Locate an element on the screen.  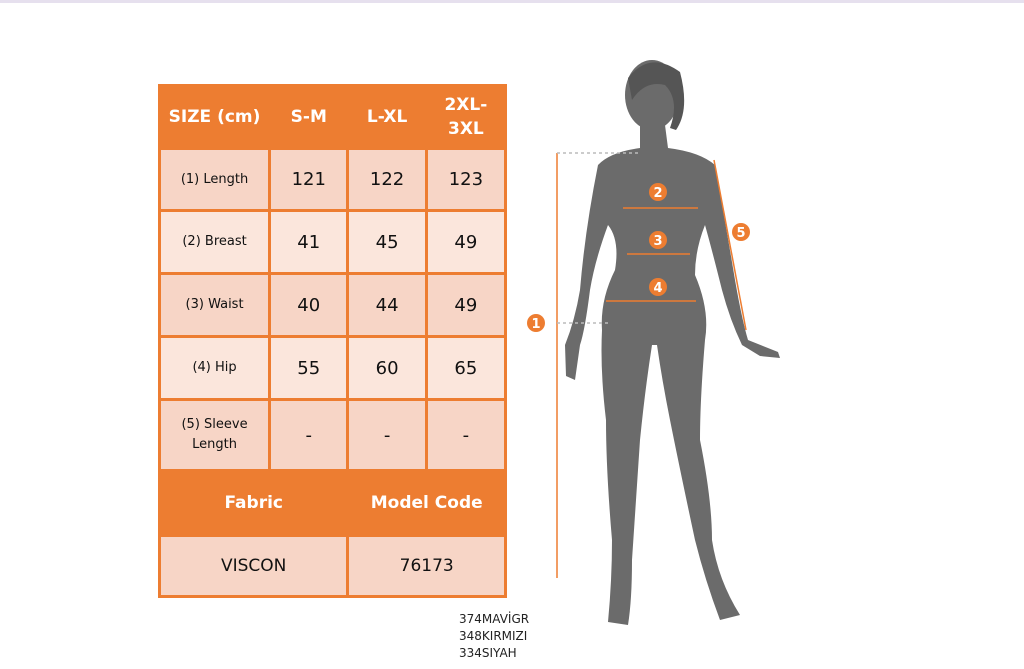
table-row: (3) Waist 40 44 49 is located at coordinates (332, 305).